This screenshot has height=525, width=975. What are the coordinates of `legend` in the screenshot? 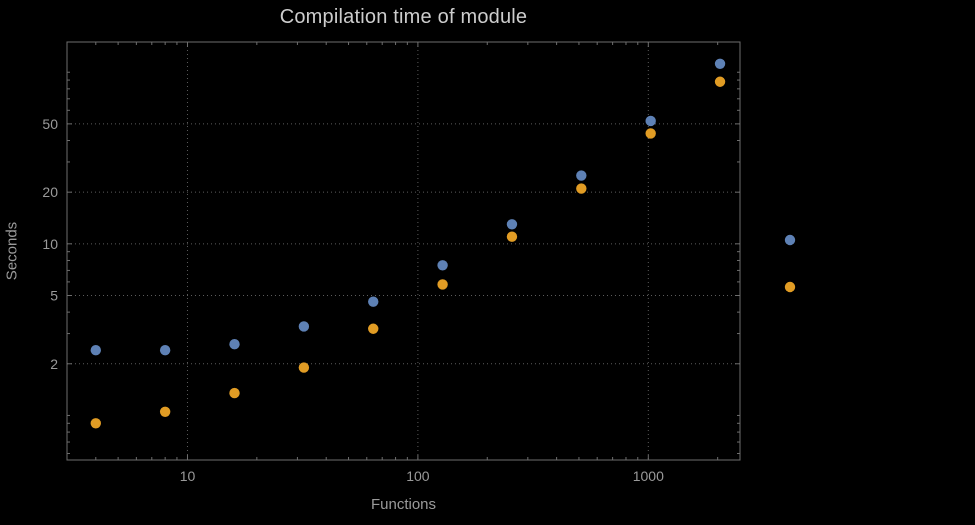 It's located at (790, 263).